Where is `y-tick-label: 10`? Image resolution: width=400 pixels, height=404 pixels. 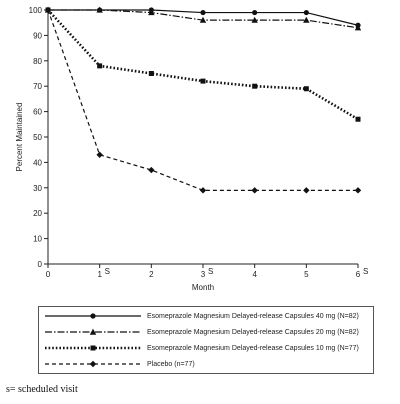
y-tick-label: 10 is located at coordinates (37, 239).